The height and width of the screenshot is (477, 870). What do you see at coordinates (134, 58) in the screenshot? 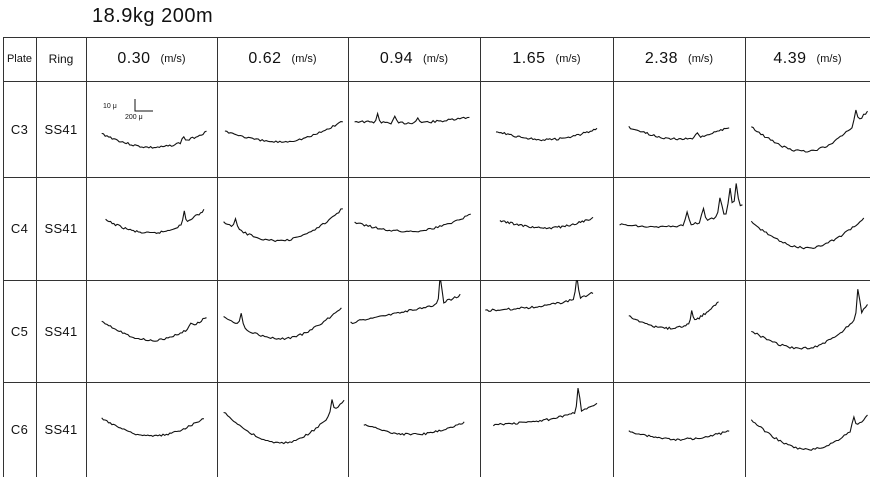
I see `speed-value: 0.30` at bounding box center [134, 58].